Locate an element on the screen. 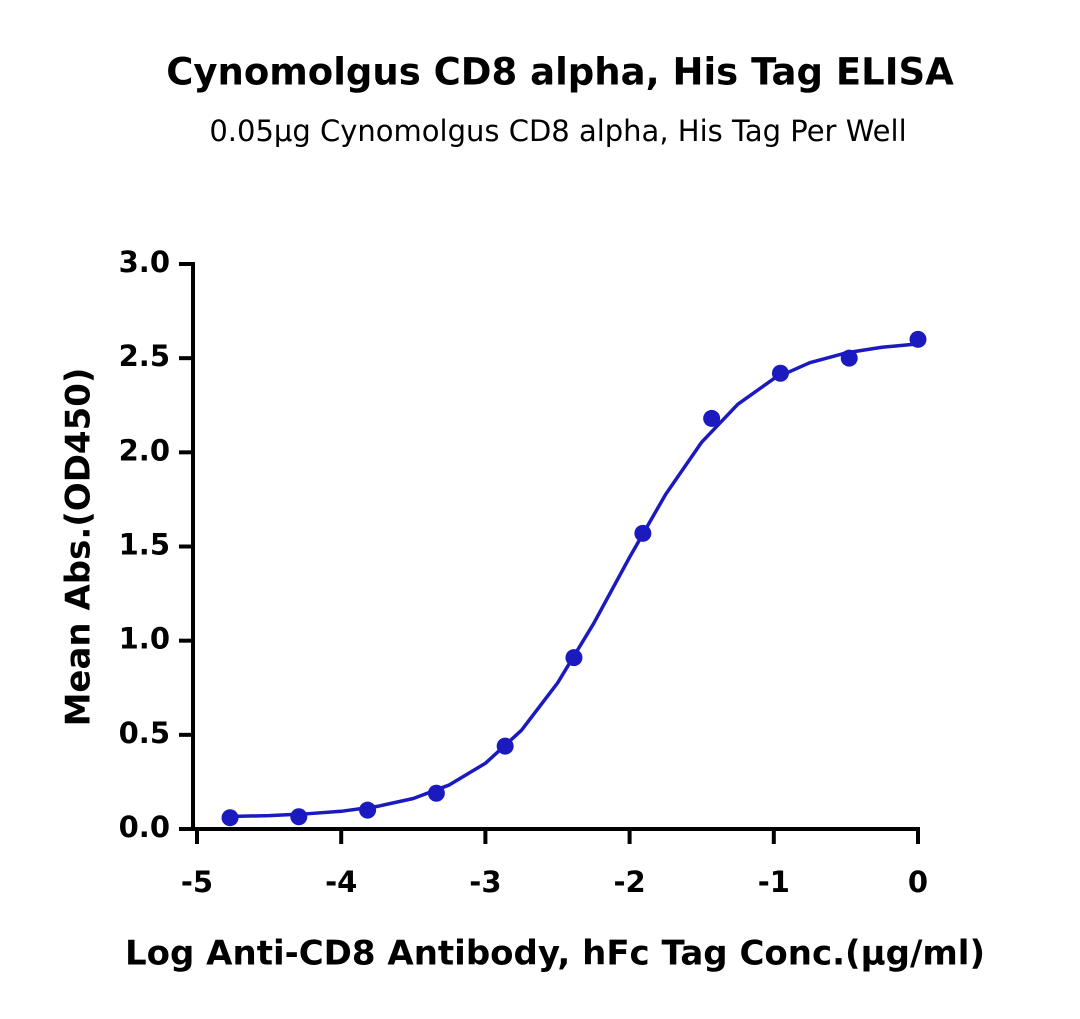 This screenshot has height=1019, width=1080. y-tick-label: 1.0 is located at coordinates (144, 639).